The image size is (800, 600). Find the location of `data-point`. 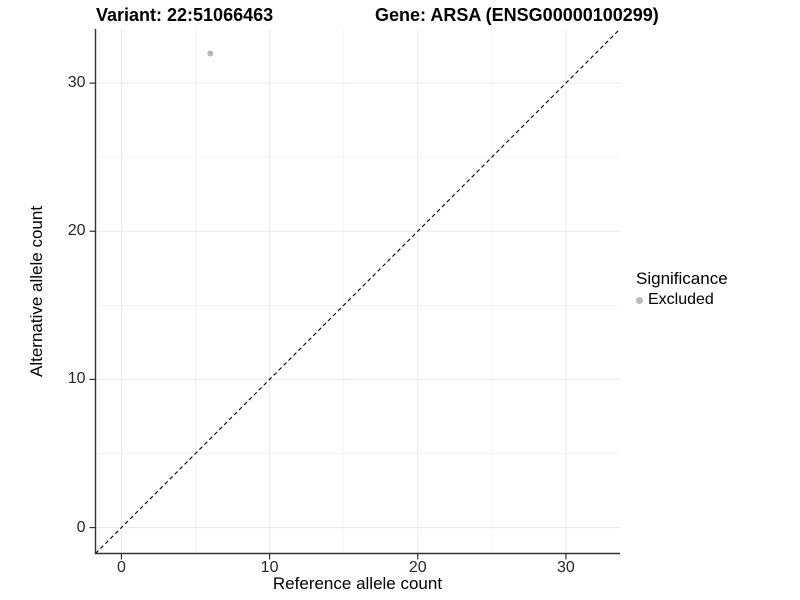

data-point is located at coordinates (210, 53).